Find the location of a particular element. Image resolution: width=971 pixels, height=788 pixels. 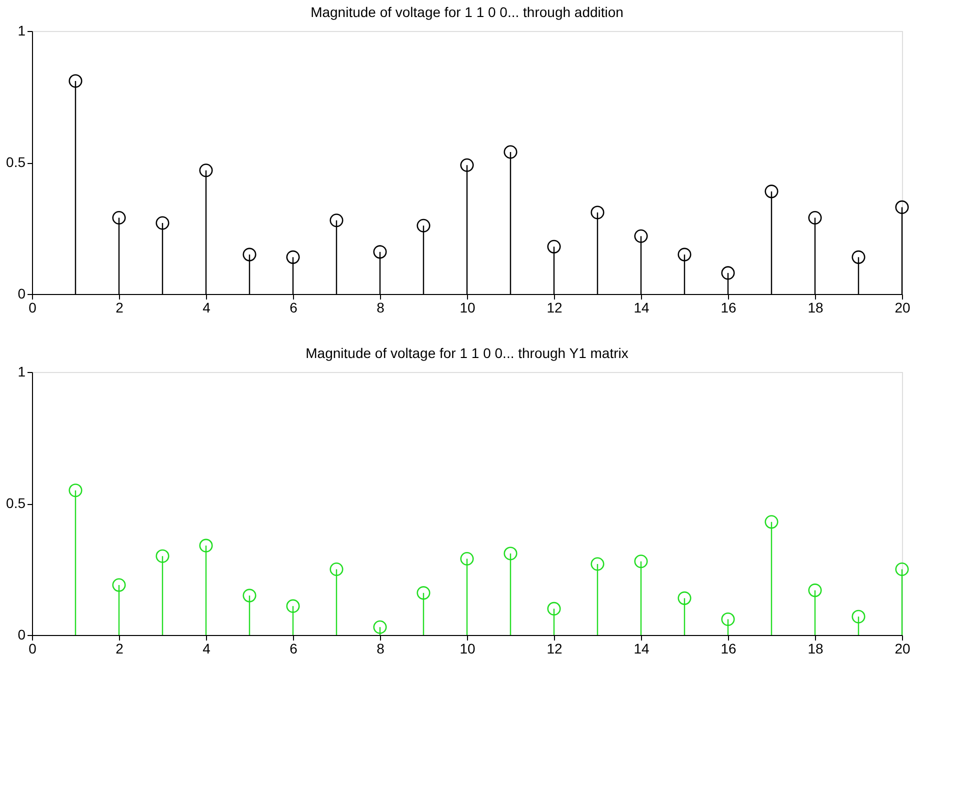

chart-title: Magnitude of voltage for 1 1 0 0... through addition is located at coordinates (467, 12).